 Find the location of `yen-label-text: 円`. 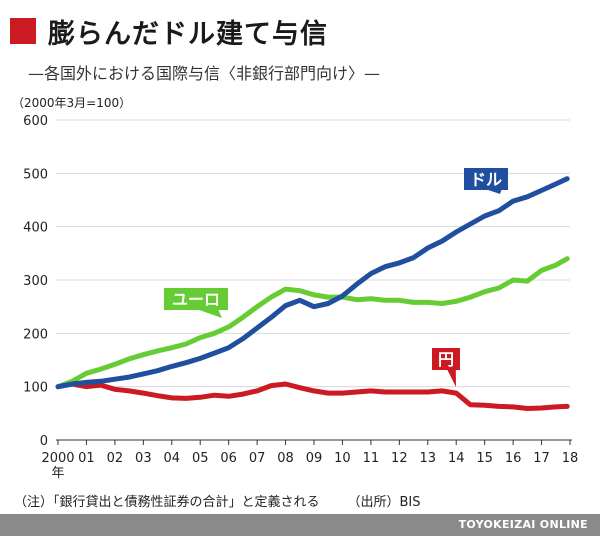

yen-label-text: 円 is located at coordinates (446, 359).